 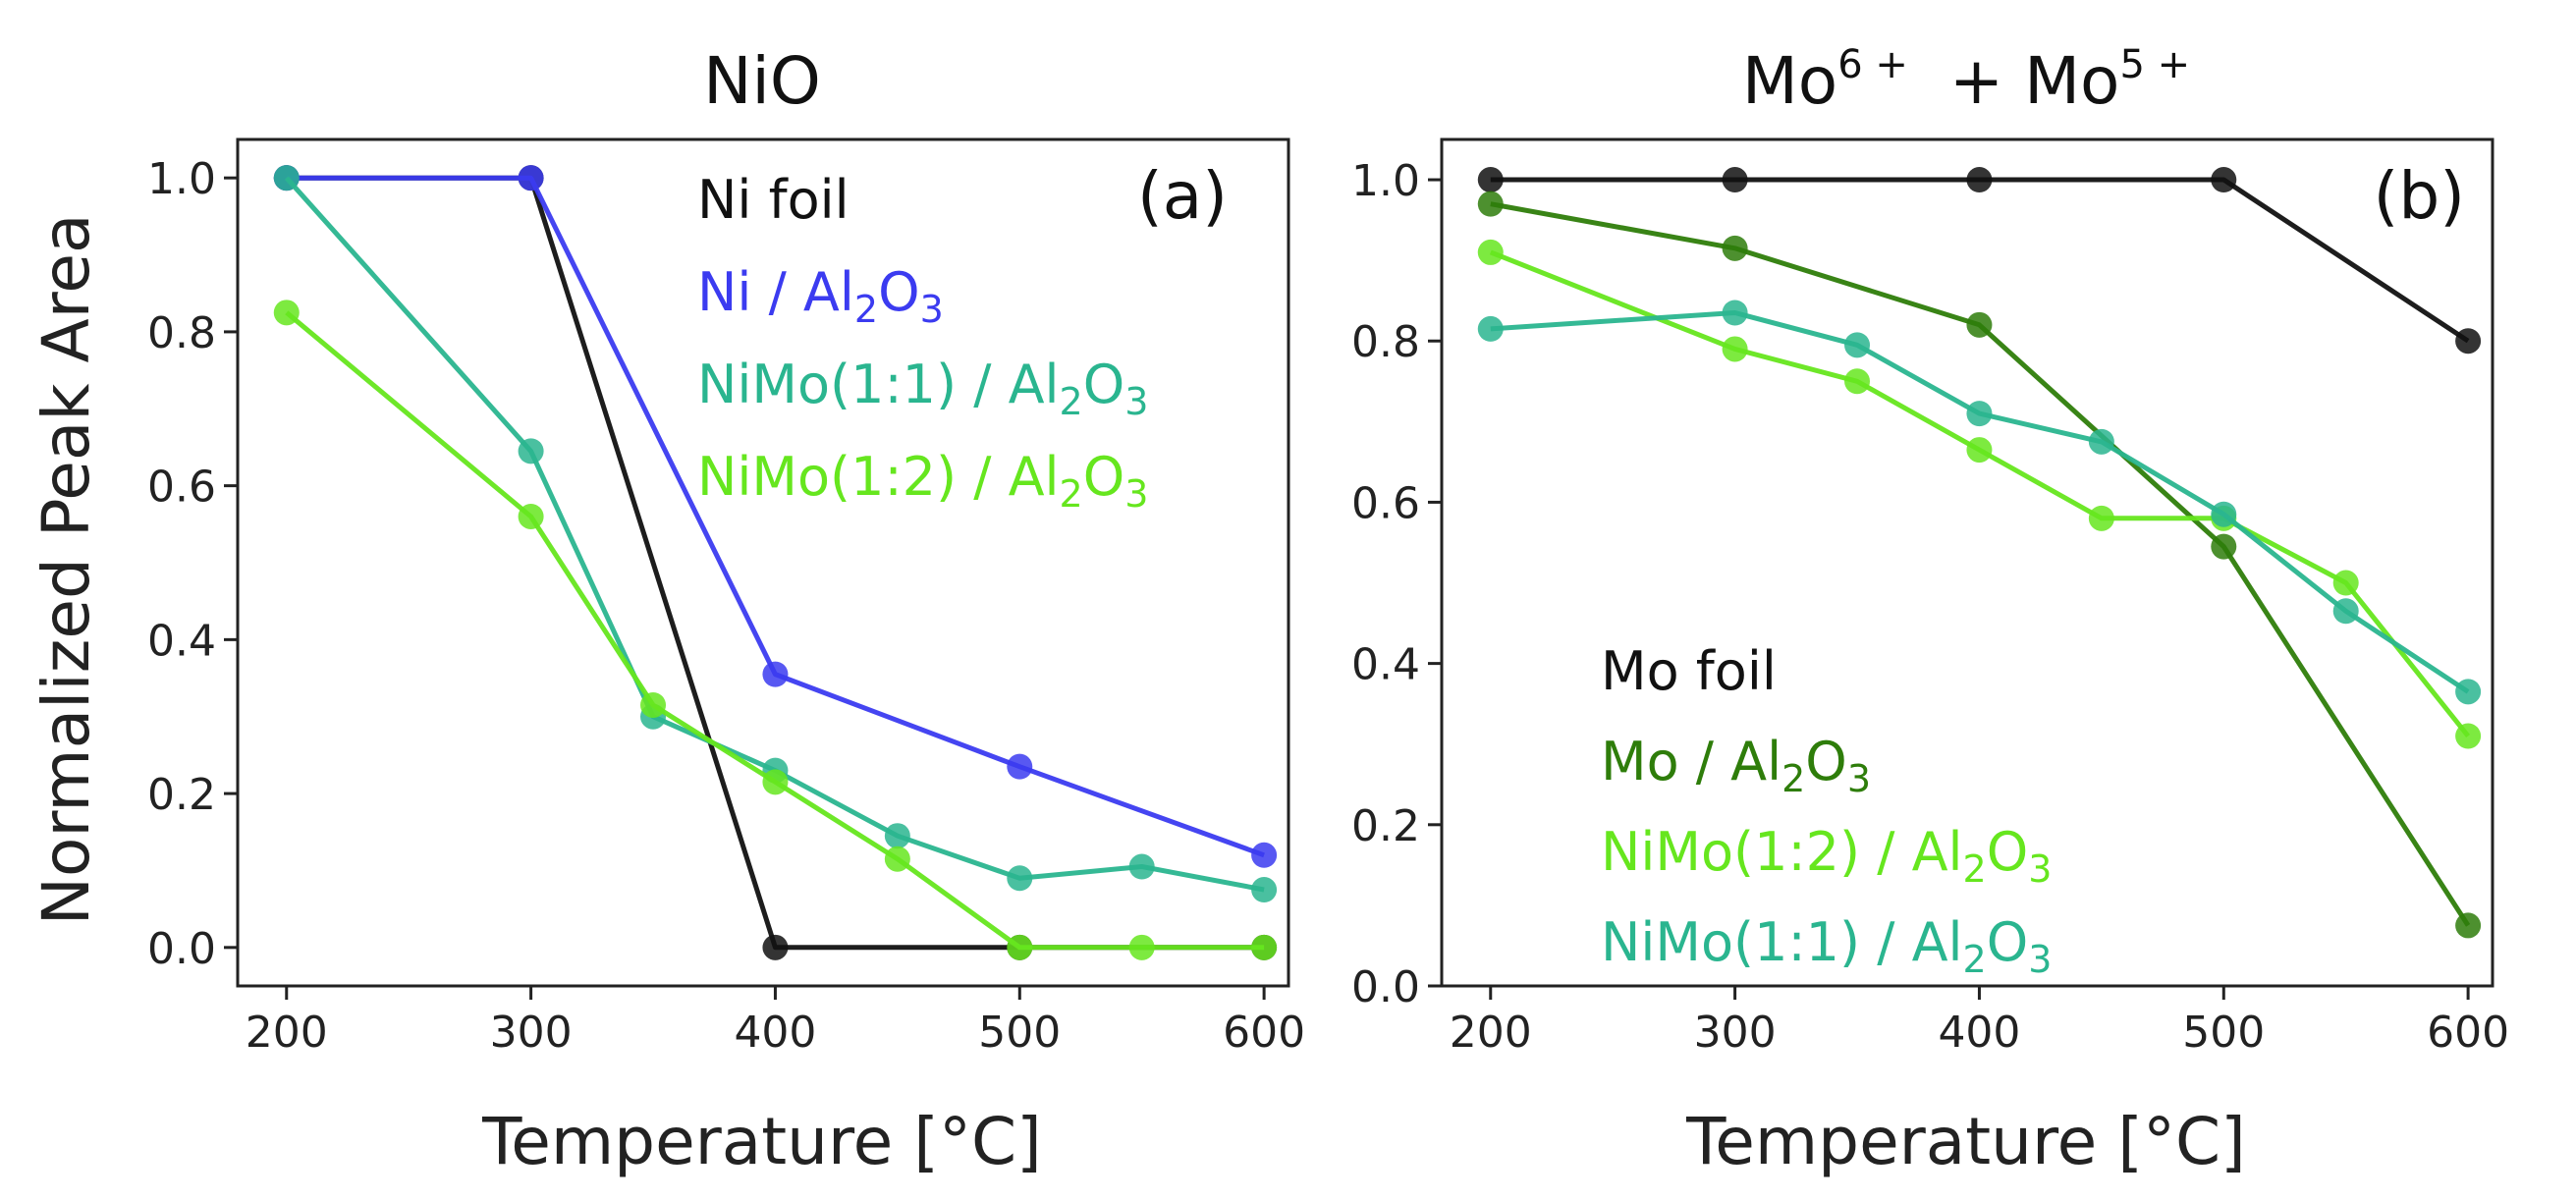 I want to click on legend-text-part: Mo foil, so click(x=1689, y=671).